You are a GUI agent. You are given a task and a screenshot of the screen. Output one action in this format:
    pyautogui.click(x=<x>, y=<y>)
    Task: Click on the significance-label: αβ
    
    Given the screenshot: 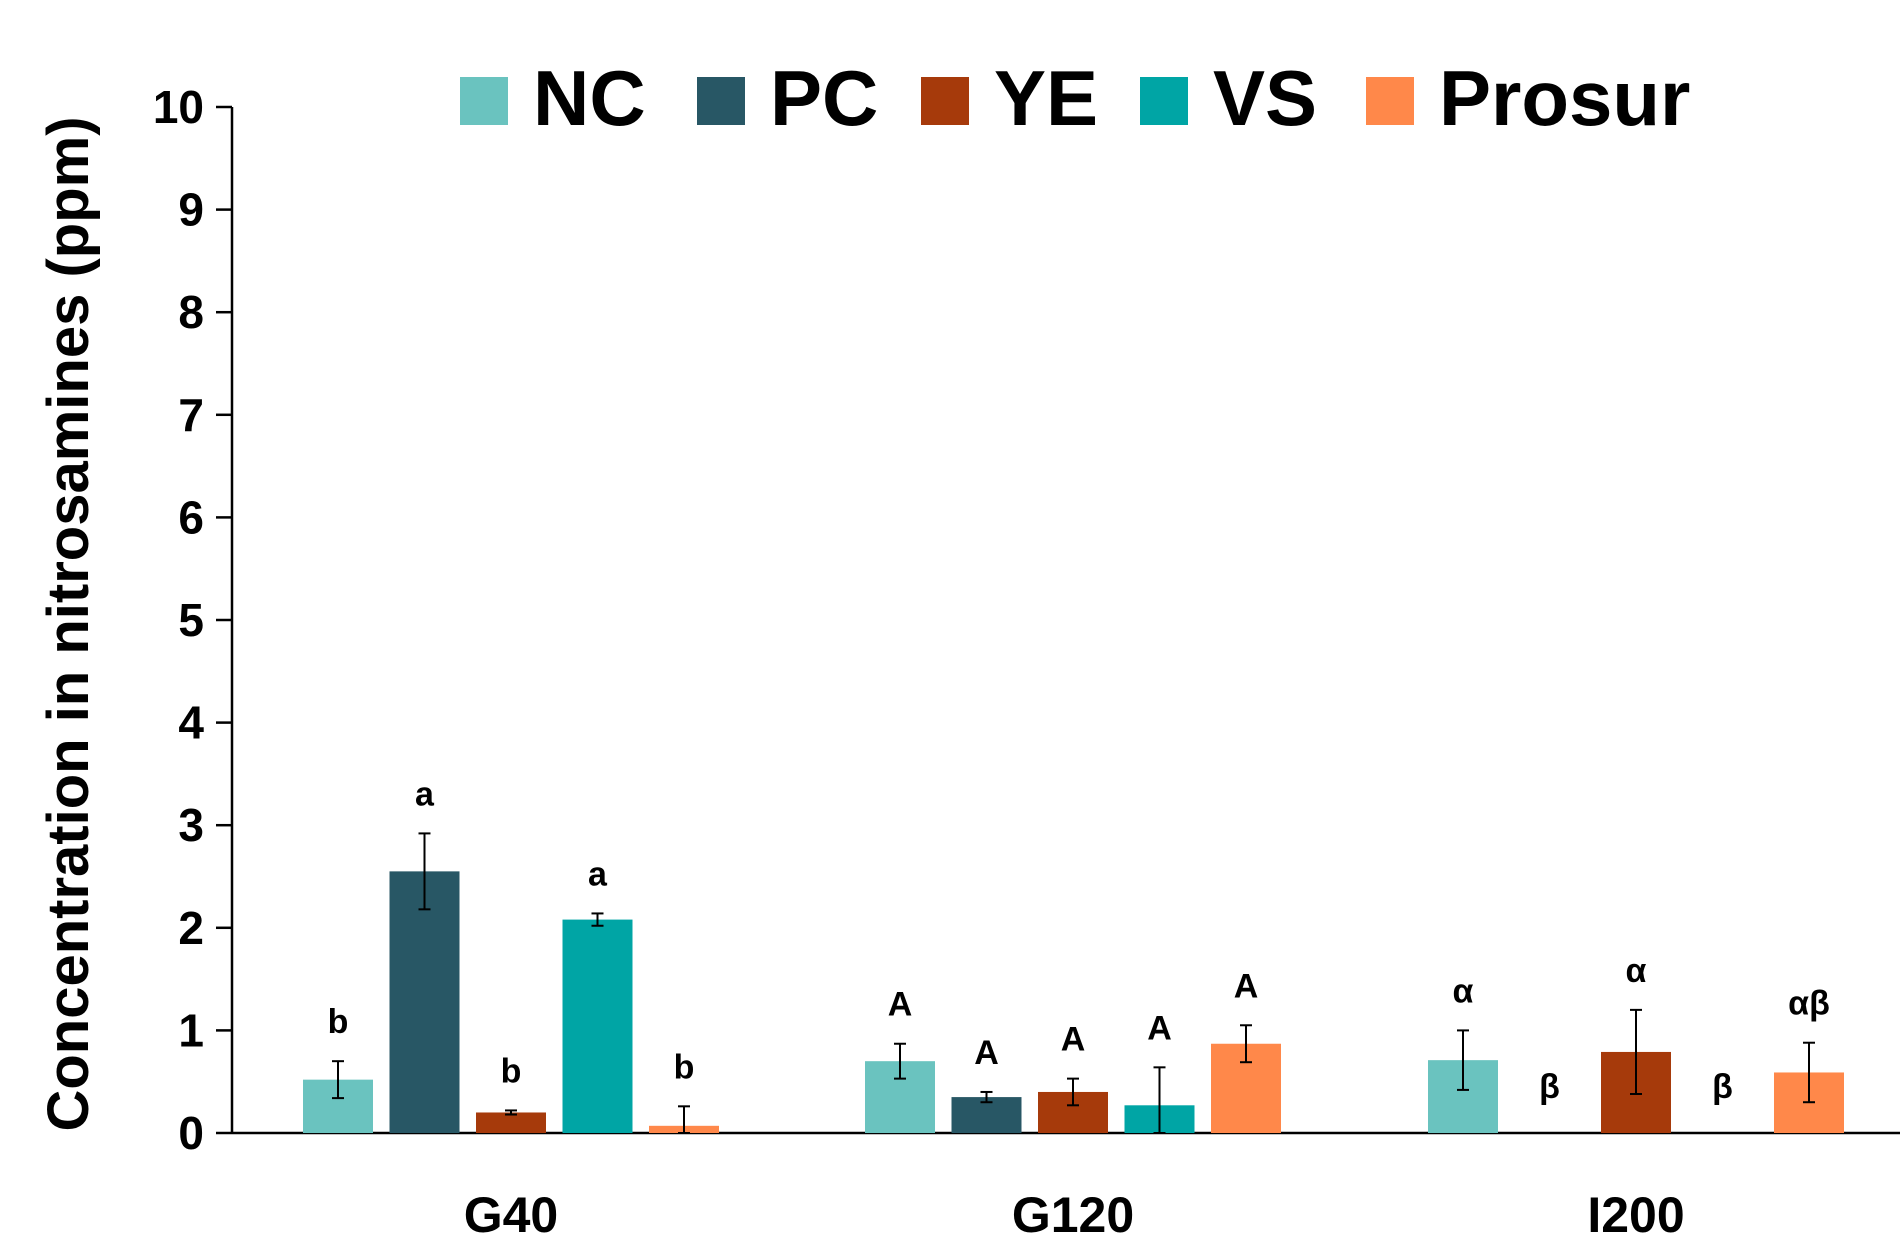 What is the action you would take?
    pyautogui.click(x=1809, y=1004)
    